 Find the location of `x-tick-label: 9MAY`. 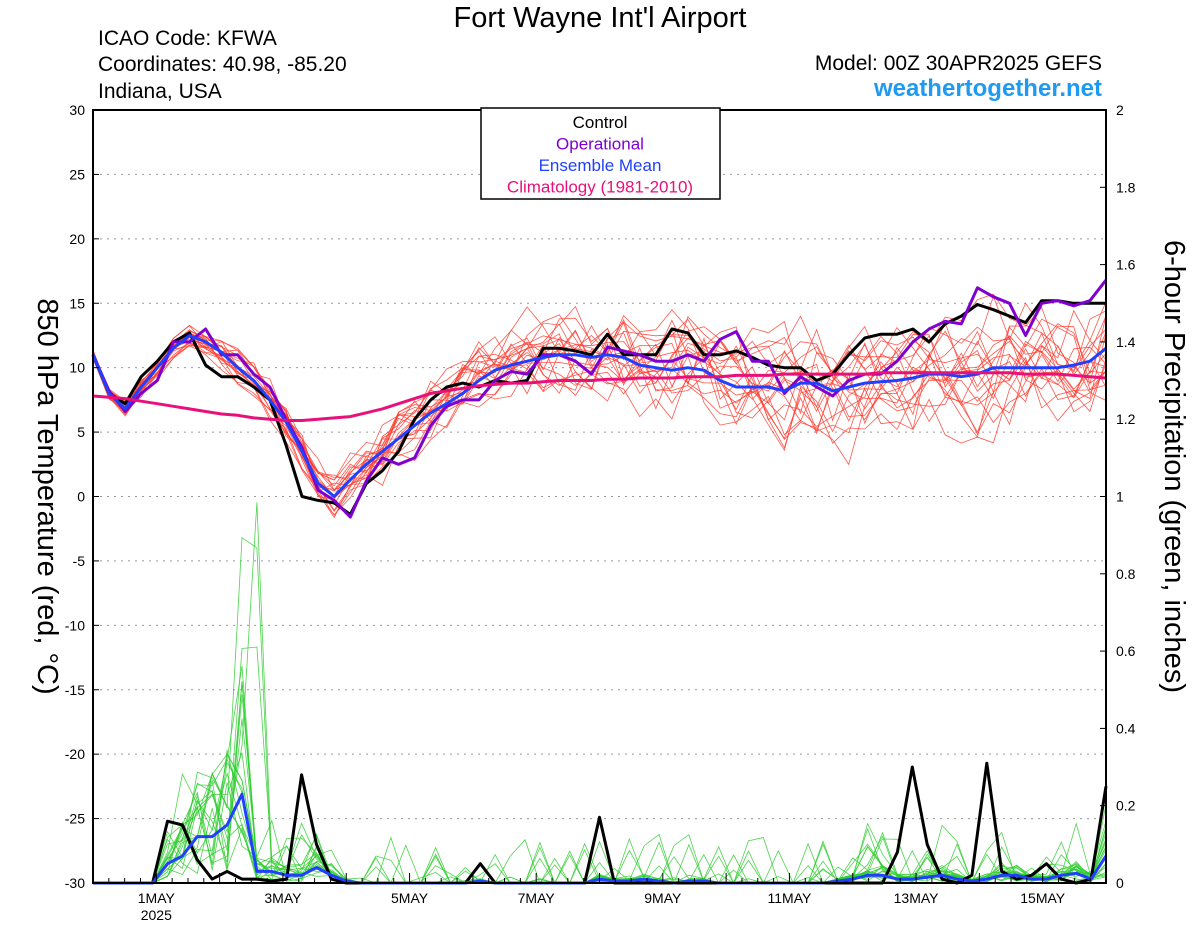

x-tick-label: 9MAY is located at coordinates (663, 898).